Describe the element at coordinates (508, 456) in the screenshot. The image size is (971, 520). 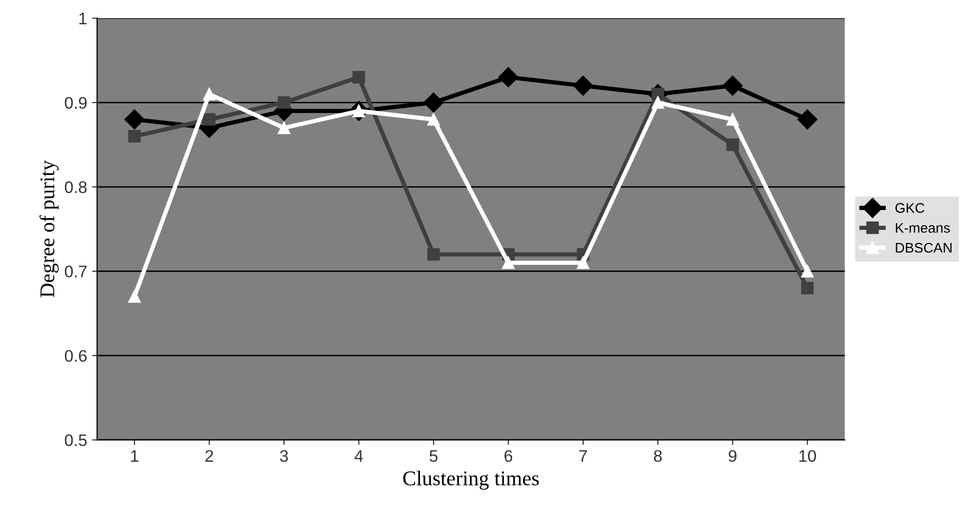
I see `x-tick-label: 6` at that location.